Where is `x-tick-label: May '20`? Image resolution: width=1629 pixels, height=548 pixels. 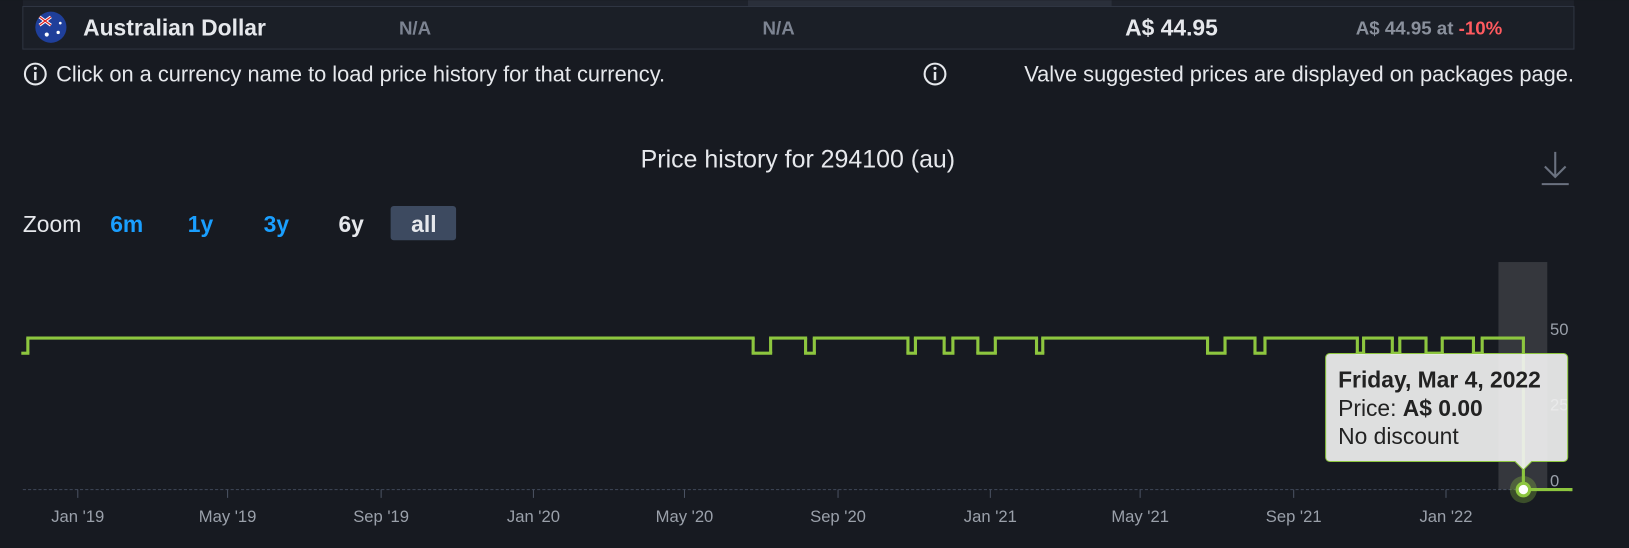 x-tick-label: May '20 is located at coordinates (685, 516).